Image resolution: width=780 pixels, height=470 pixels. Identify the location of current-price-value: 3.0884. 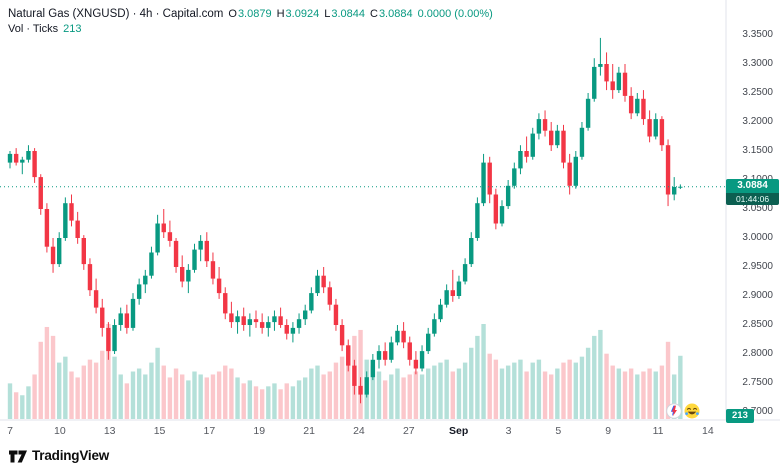
(752, 186).